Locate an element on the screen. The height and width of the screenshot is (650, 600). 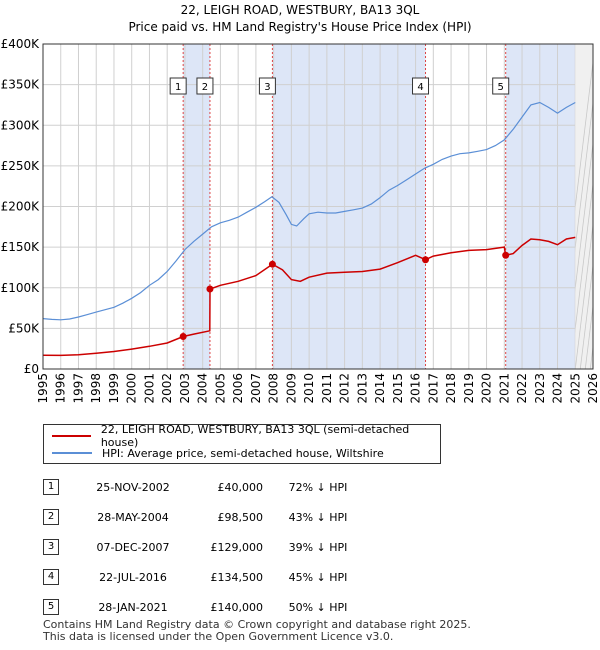
sale-points is located at coordinates (344, 295).